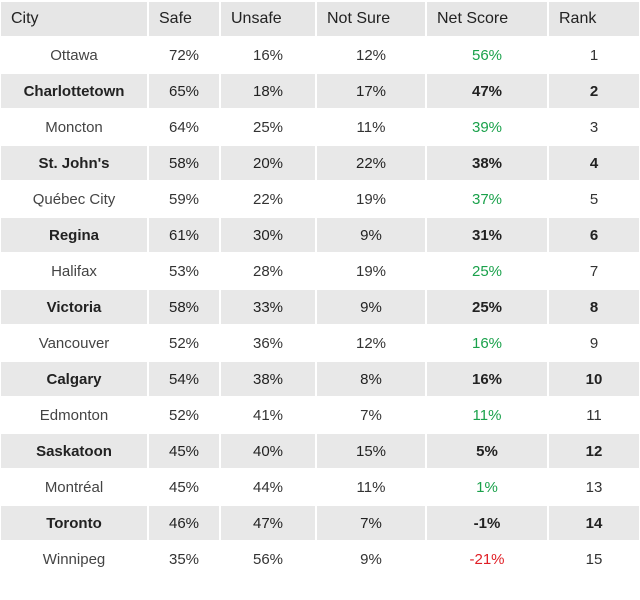 This screenshot has height=600, width=640. What do you see at coordinates (594, 235) in the screenshot?
I see `cell-rank: 6` at bounding box center [594, 235].